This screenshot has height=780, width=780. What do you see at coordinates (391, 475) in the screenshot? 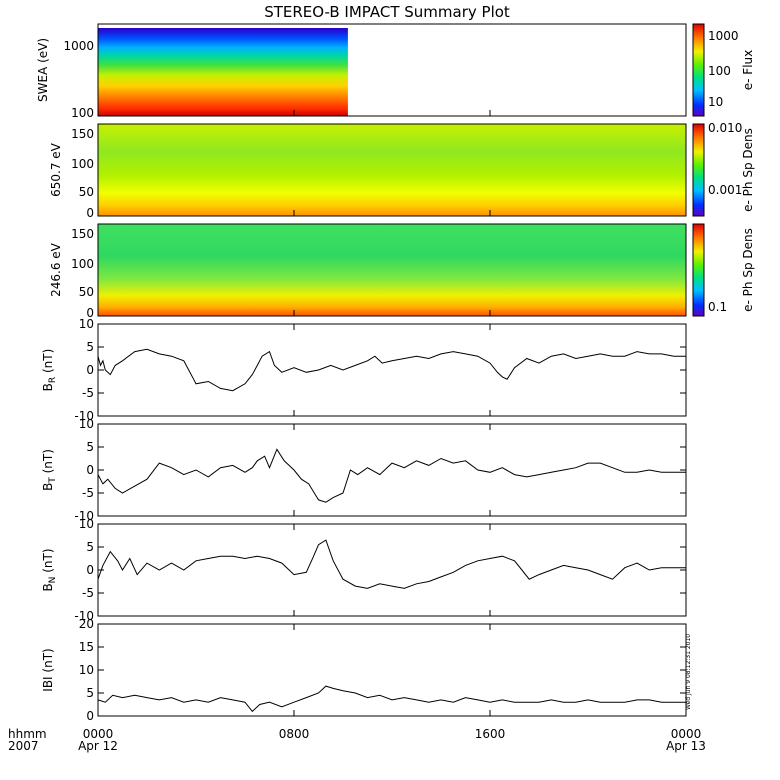
I see `series-line-bt` at bounding box center [391, 475].